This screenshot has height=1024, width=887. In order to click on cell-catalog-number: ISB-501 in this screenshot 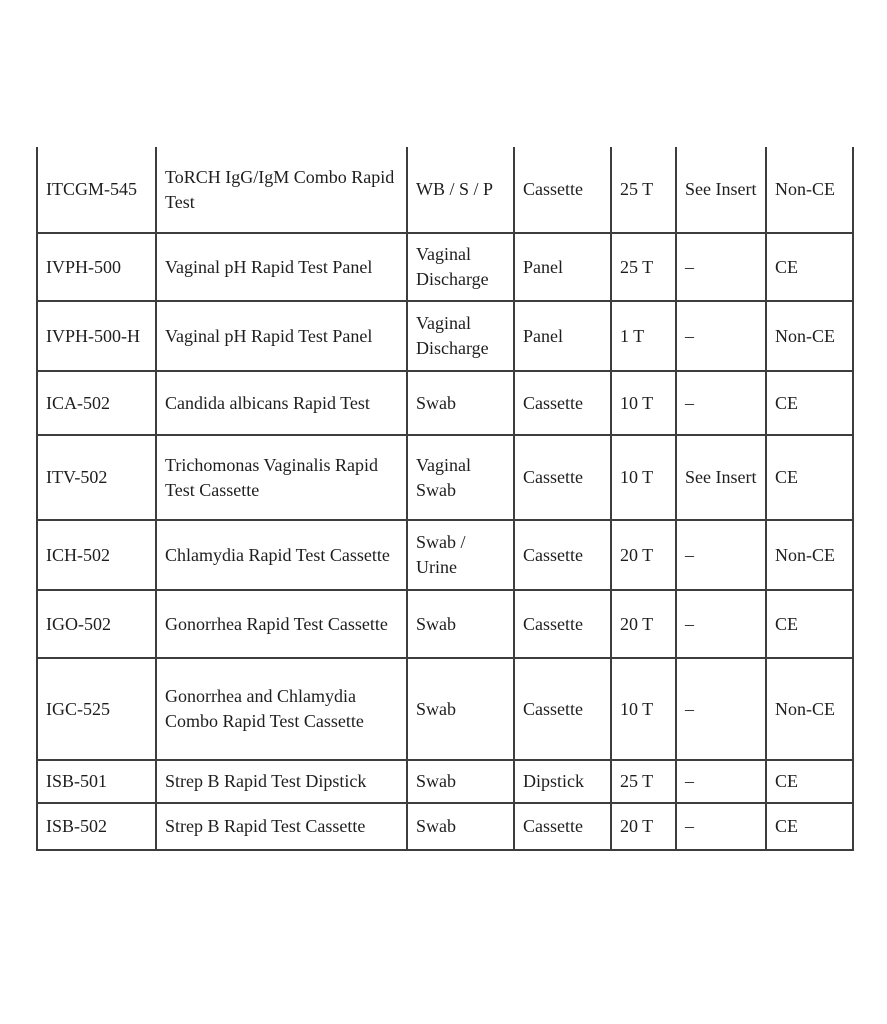, I will do `click(96, 781)`.